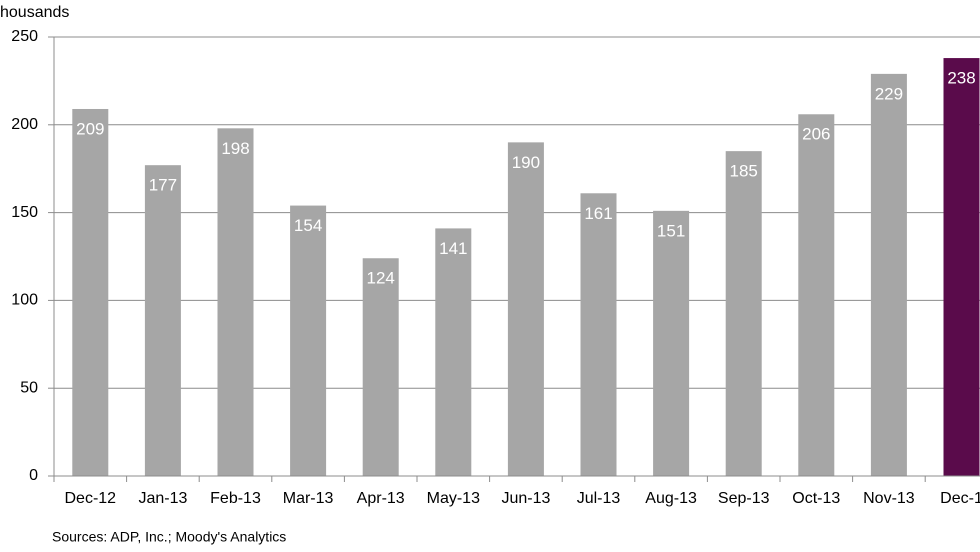 This screenshot has width=980, height=552. What do you see at coordinates (34, 12) in the screenshot?
I see `y-axis-label: housands` at bounding box center [34, 12].